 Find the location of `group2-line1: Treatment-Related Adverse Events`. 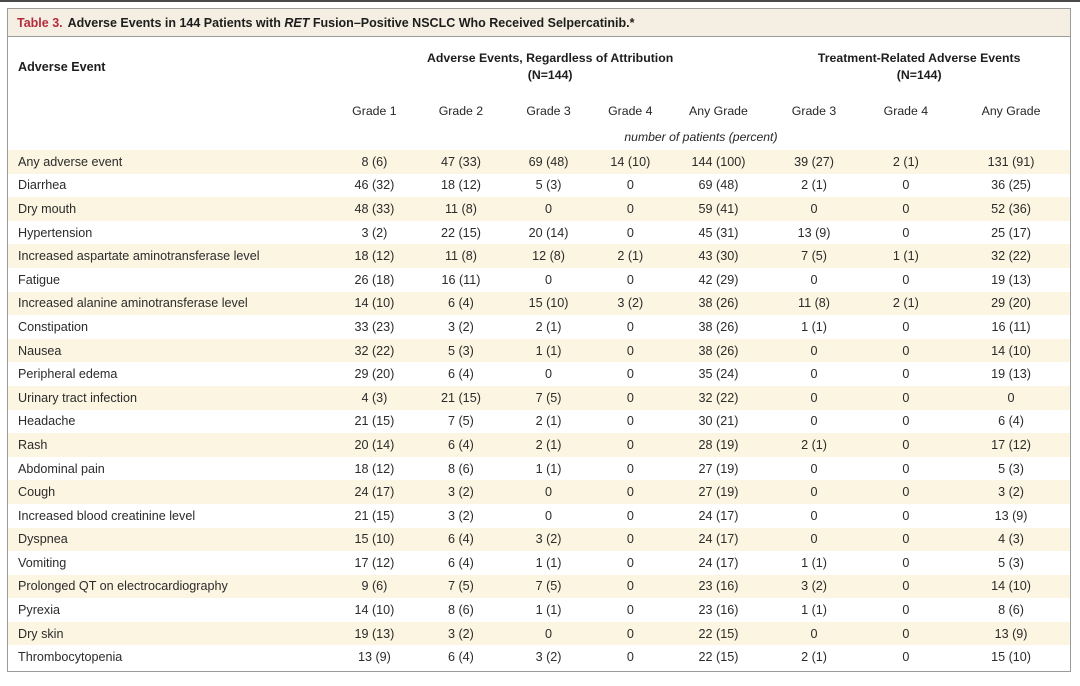

group2-line1: Treatment-Related Adverse Events is located at coordinates (919, 57).